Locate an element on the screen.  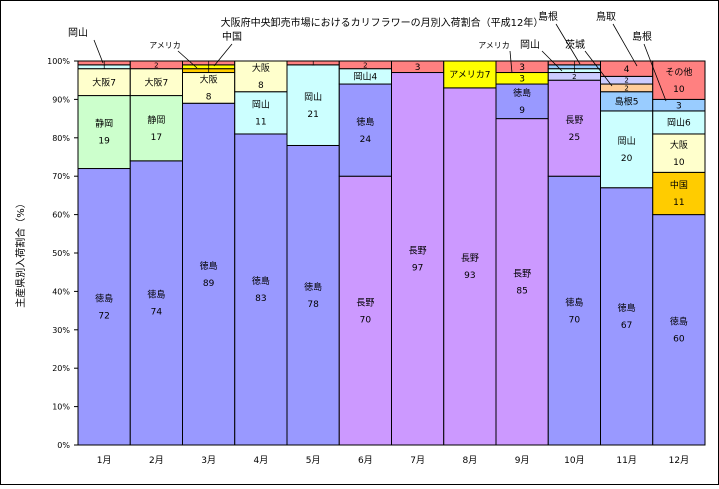
data-label: 93 is located at coordinates (469, 276).